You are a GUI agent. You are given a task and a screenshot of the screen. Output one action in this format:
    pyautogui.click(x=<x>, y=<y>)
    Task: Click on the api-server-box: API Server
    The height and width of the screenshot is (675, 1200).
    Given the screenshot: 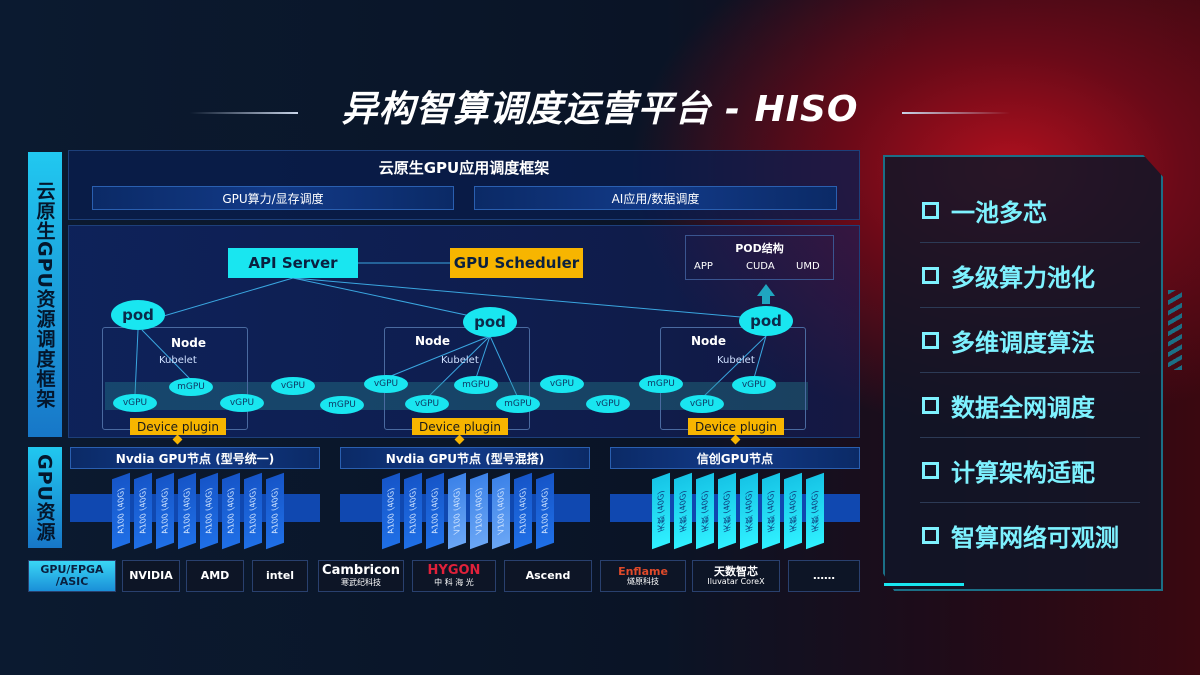 What is the action you would take?
    pyautogui.click(x=293, y=263)
    